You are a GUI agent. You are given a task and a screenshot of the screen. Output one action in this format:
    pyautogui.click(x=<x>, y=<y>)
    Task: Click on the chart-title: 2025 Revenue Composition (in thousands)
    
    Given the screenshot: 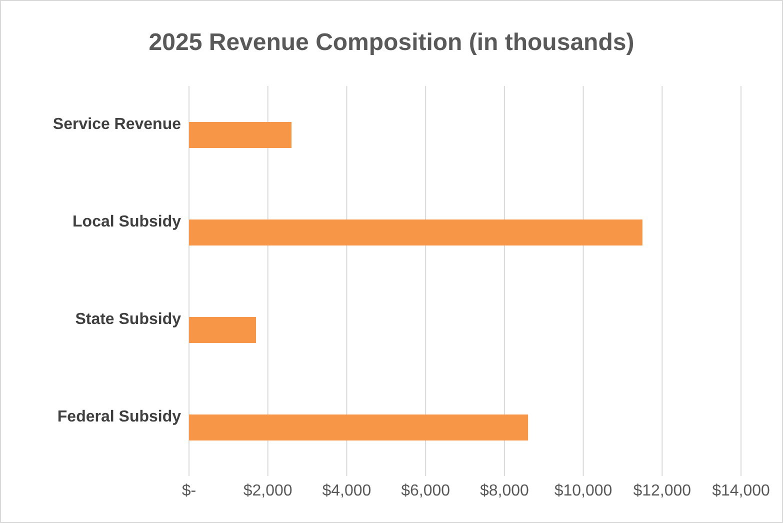 What is the action you would take?
    pyautogui.click(x=392, y=43)
    